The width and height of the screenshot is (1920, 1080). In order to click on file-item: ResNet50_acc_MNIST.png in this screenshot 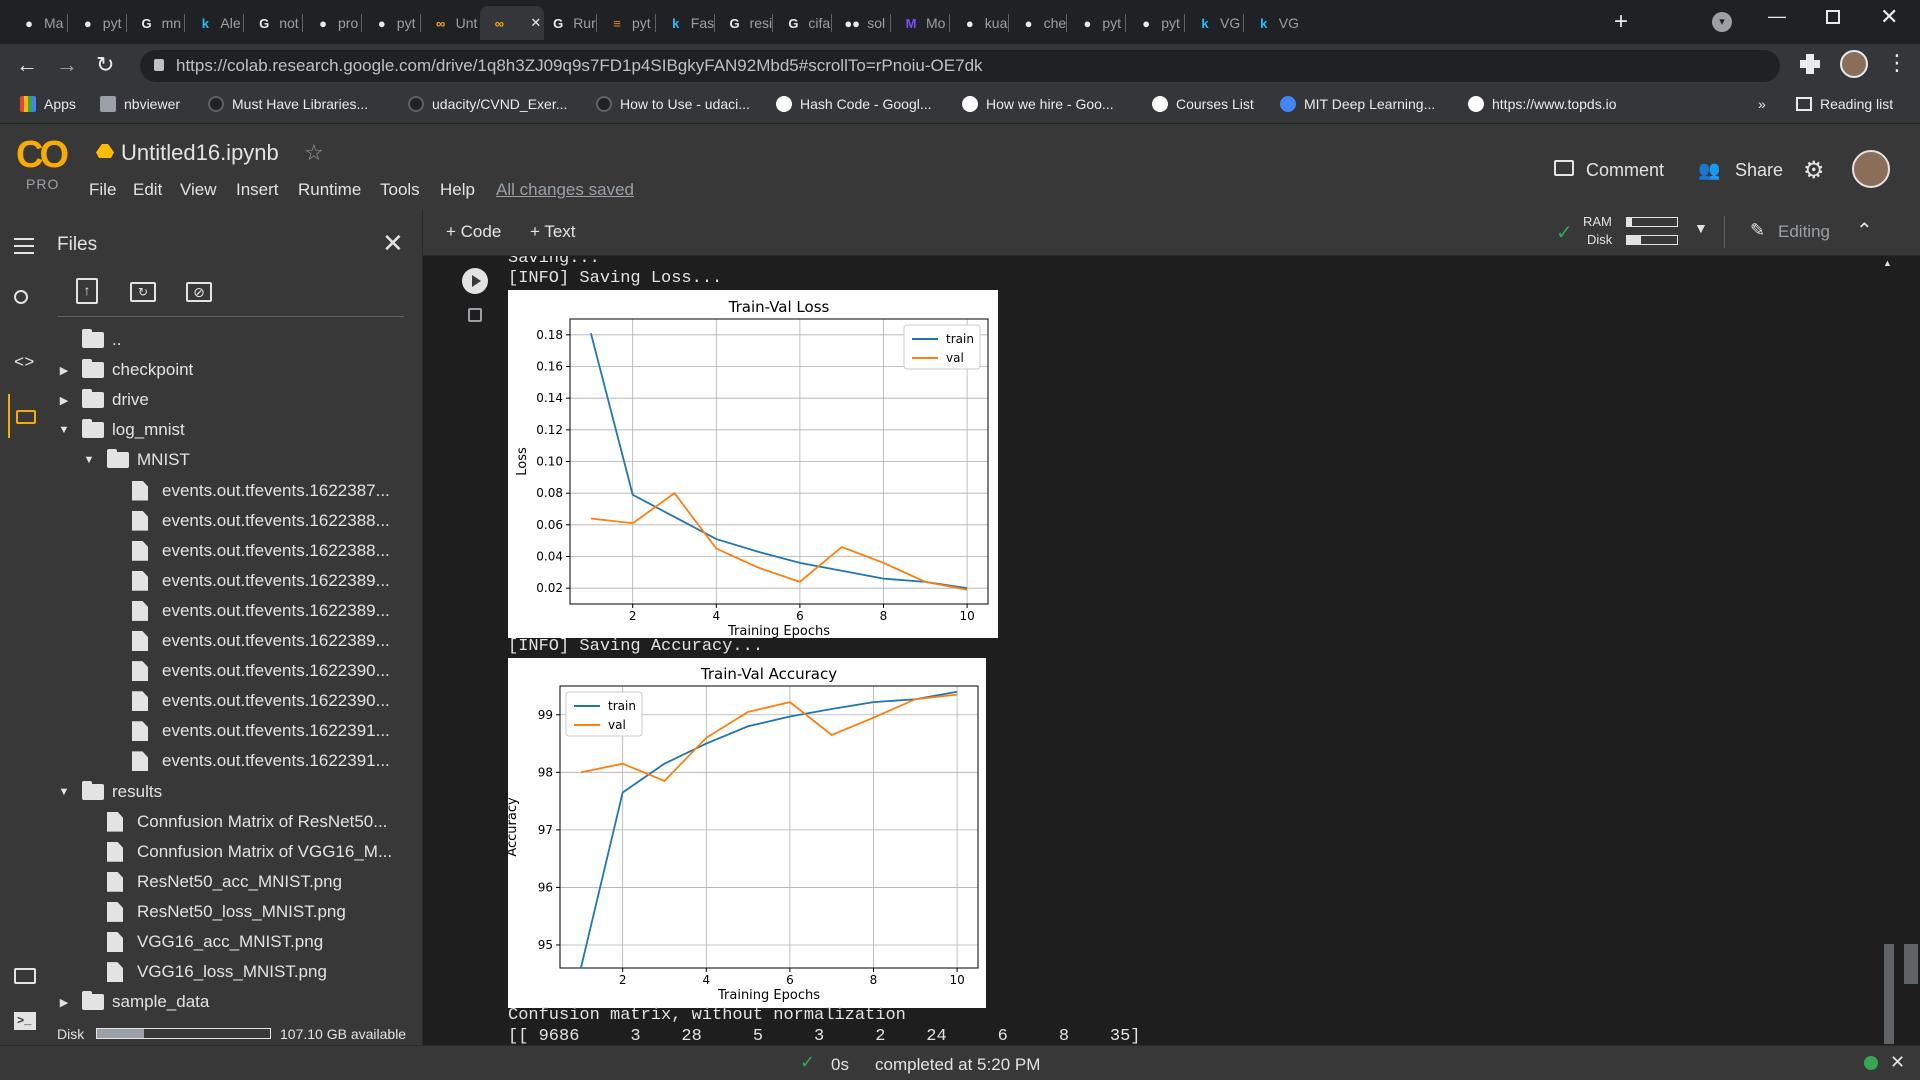, I will do `click(211, 882)`.